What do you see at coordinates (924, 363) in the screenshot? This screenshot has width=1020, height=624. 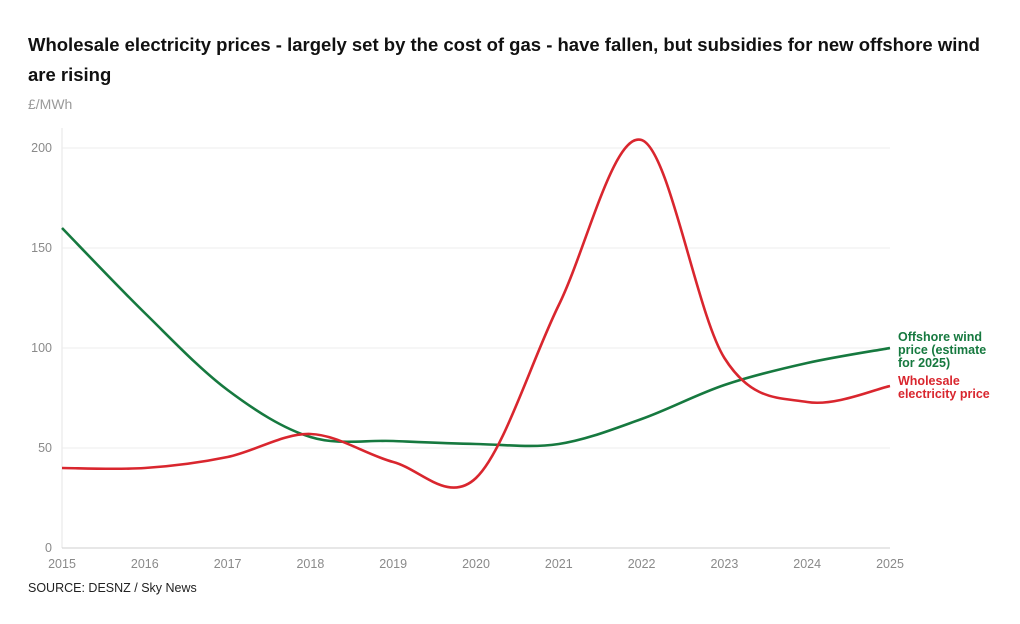 I see `series-label: for 2025)` at bounding box center [924, 363].